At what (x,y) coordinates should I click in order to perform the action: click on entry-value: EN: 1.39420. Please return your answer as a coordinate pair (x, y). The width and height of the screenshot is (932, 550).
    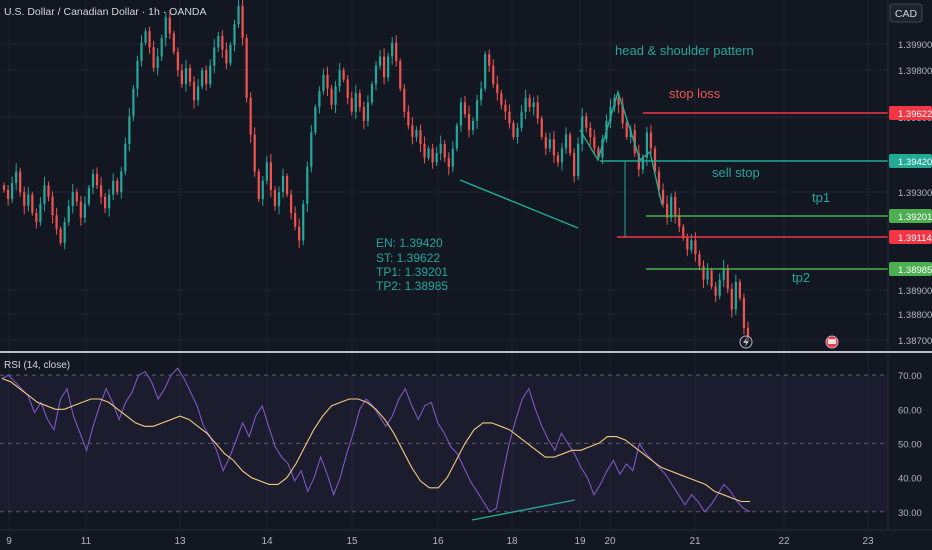
    Looking at the image, I should click on (409, 243).